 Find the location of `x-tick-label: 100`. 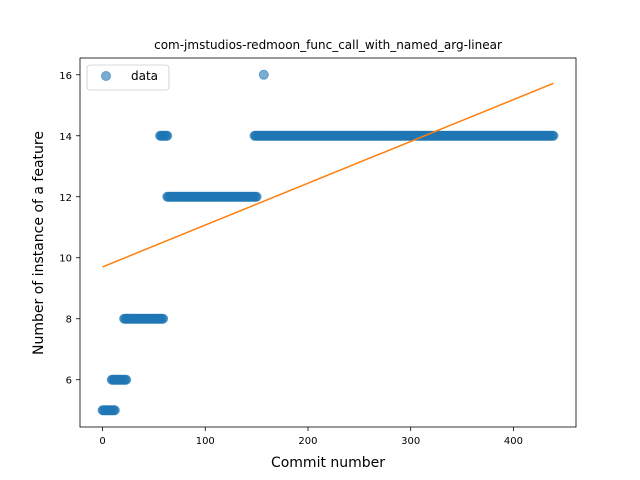

x-tick-label: 100 is located at coordinates (205, 441).